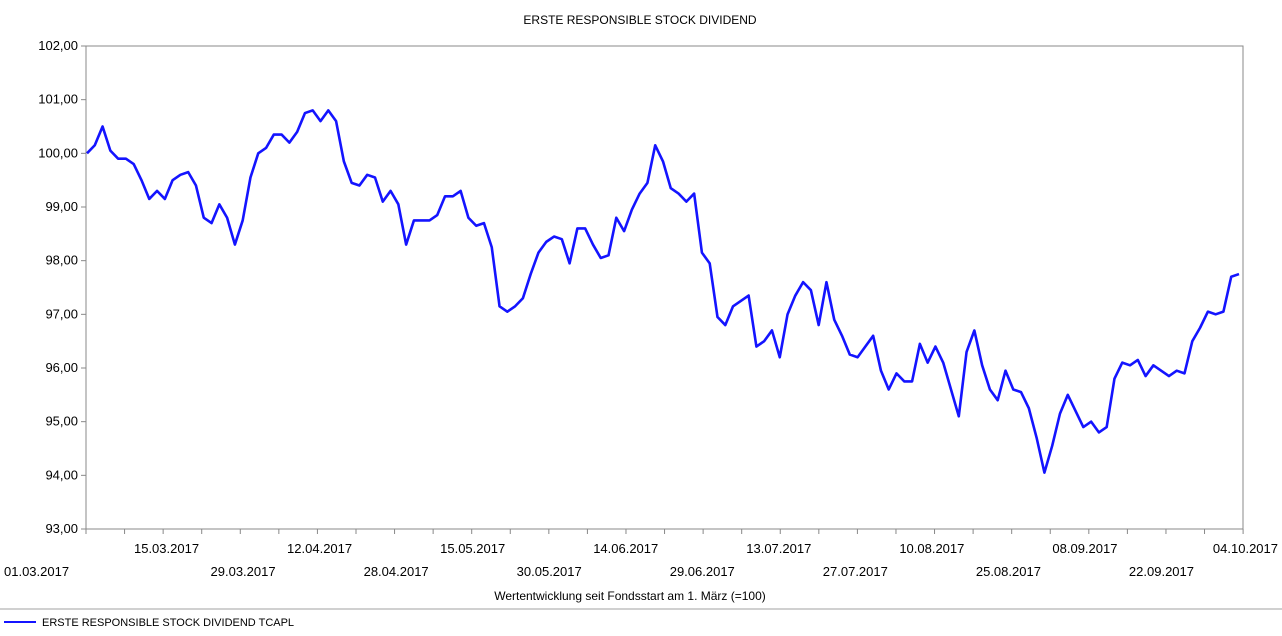  Describe the element at coordinates (243, 571) in the screenshot. I see `x-tick-label: 29.03.2017` at that location.